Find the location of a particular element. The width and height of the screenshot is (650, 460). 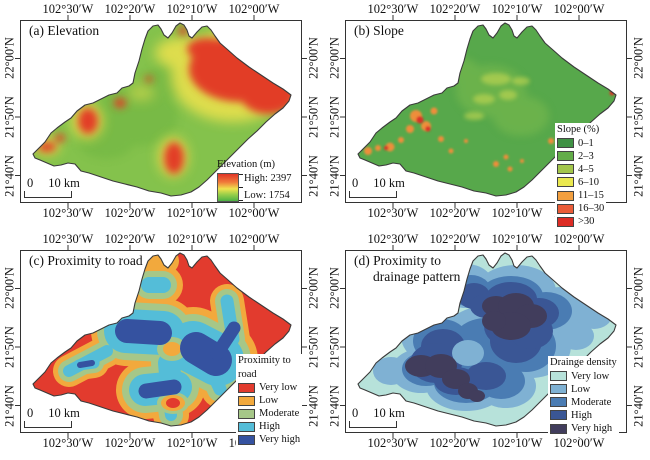

panel-title: (c) Proximity to road is located at coordinates (86, 260).